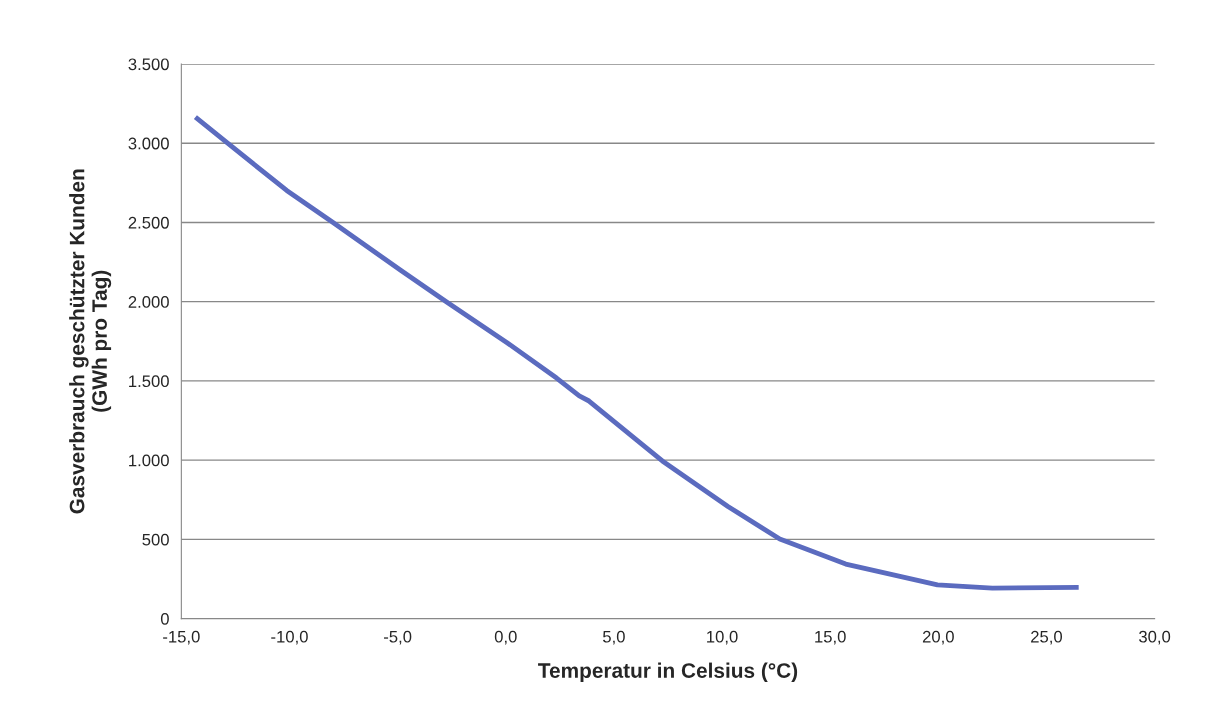  What do you see at coordinates (830, 637) in the screenshot?
I see `x-tick-label: 15,0` at bounding box center [830, 637].